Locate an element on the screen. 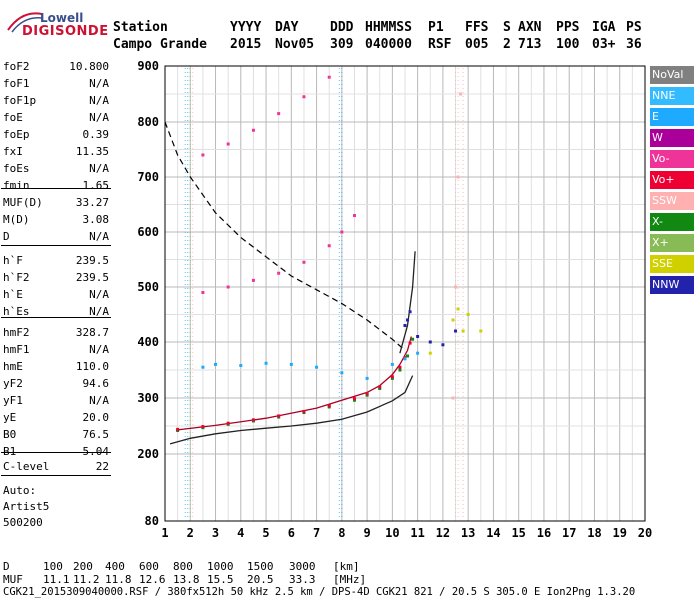 This screenshot has height=600, width=700. param-name: B1 is located at coordinates (10, 451).